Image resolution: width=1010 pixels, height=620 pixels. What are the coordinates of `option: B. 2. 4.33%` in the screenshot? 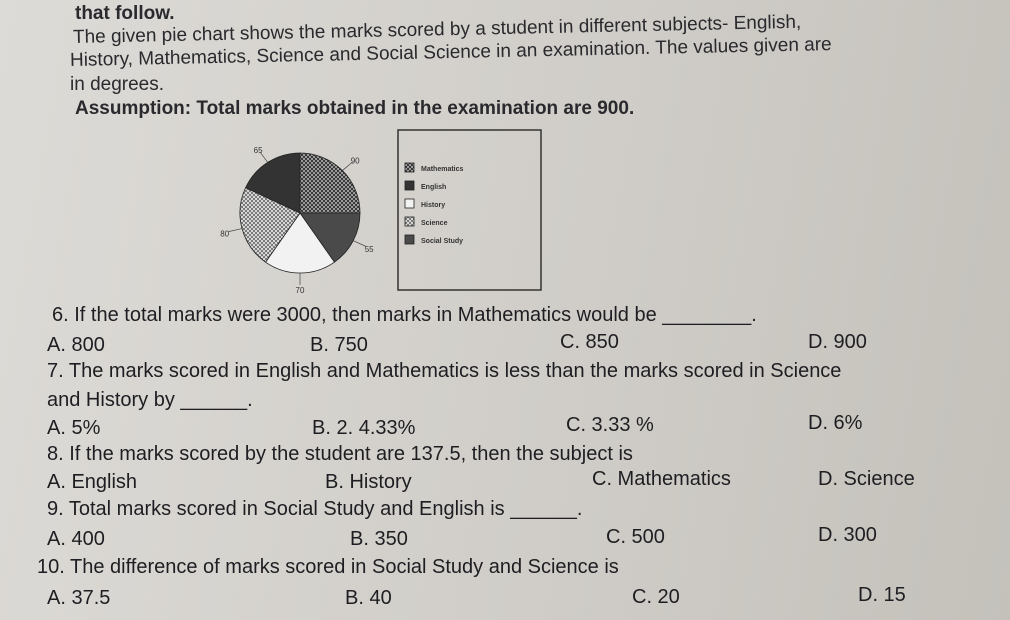 It's located at (364, 428).